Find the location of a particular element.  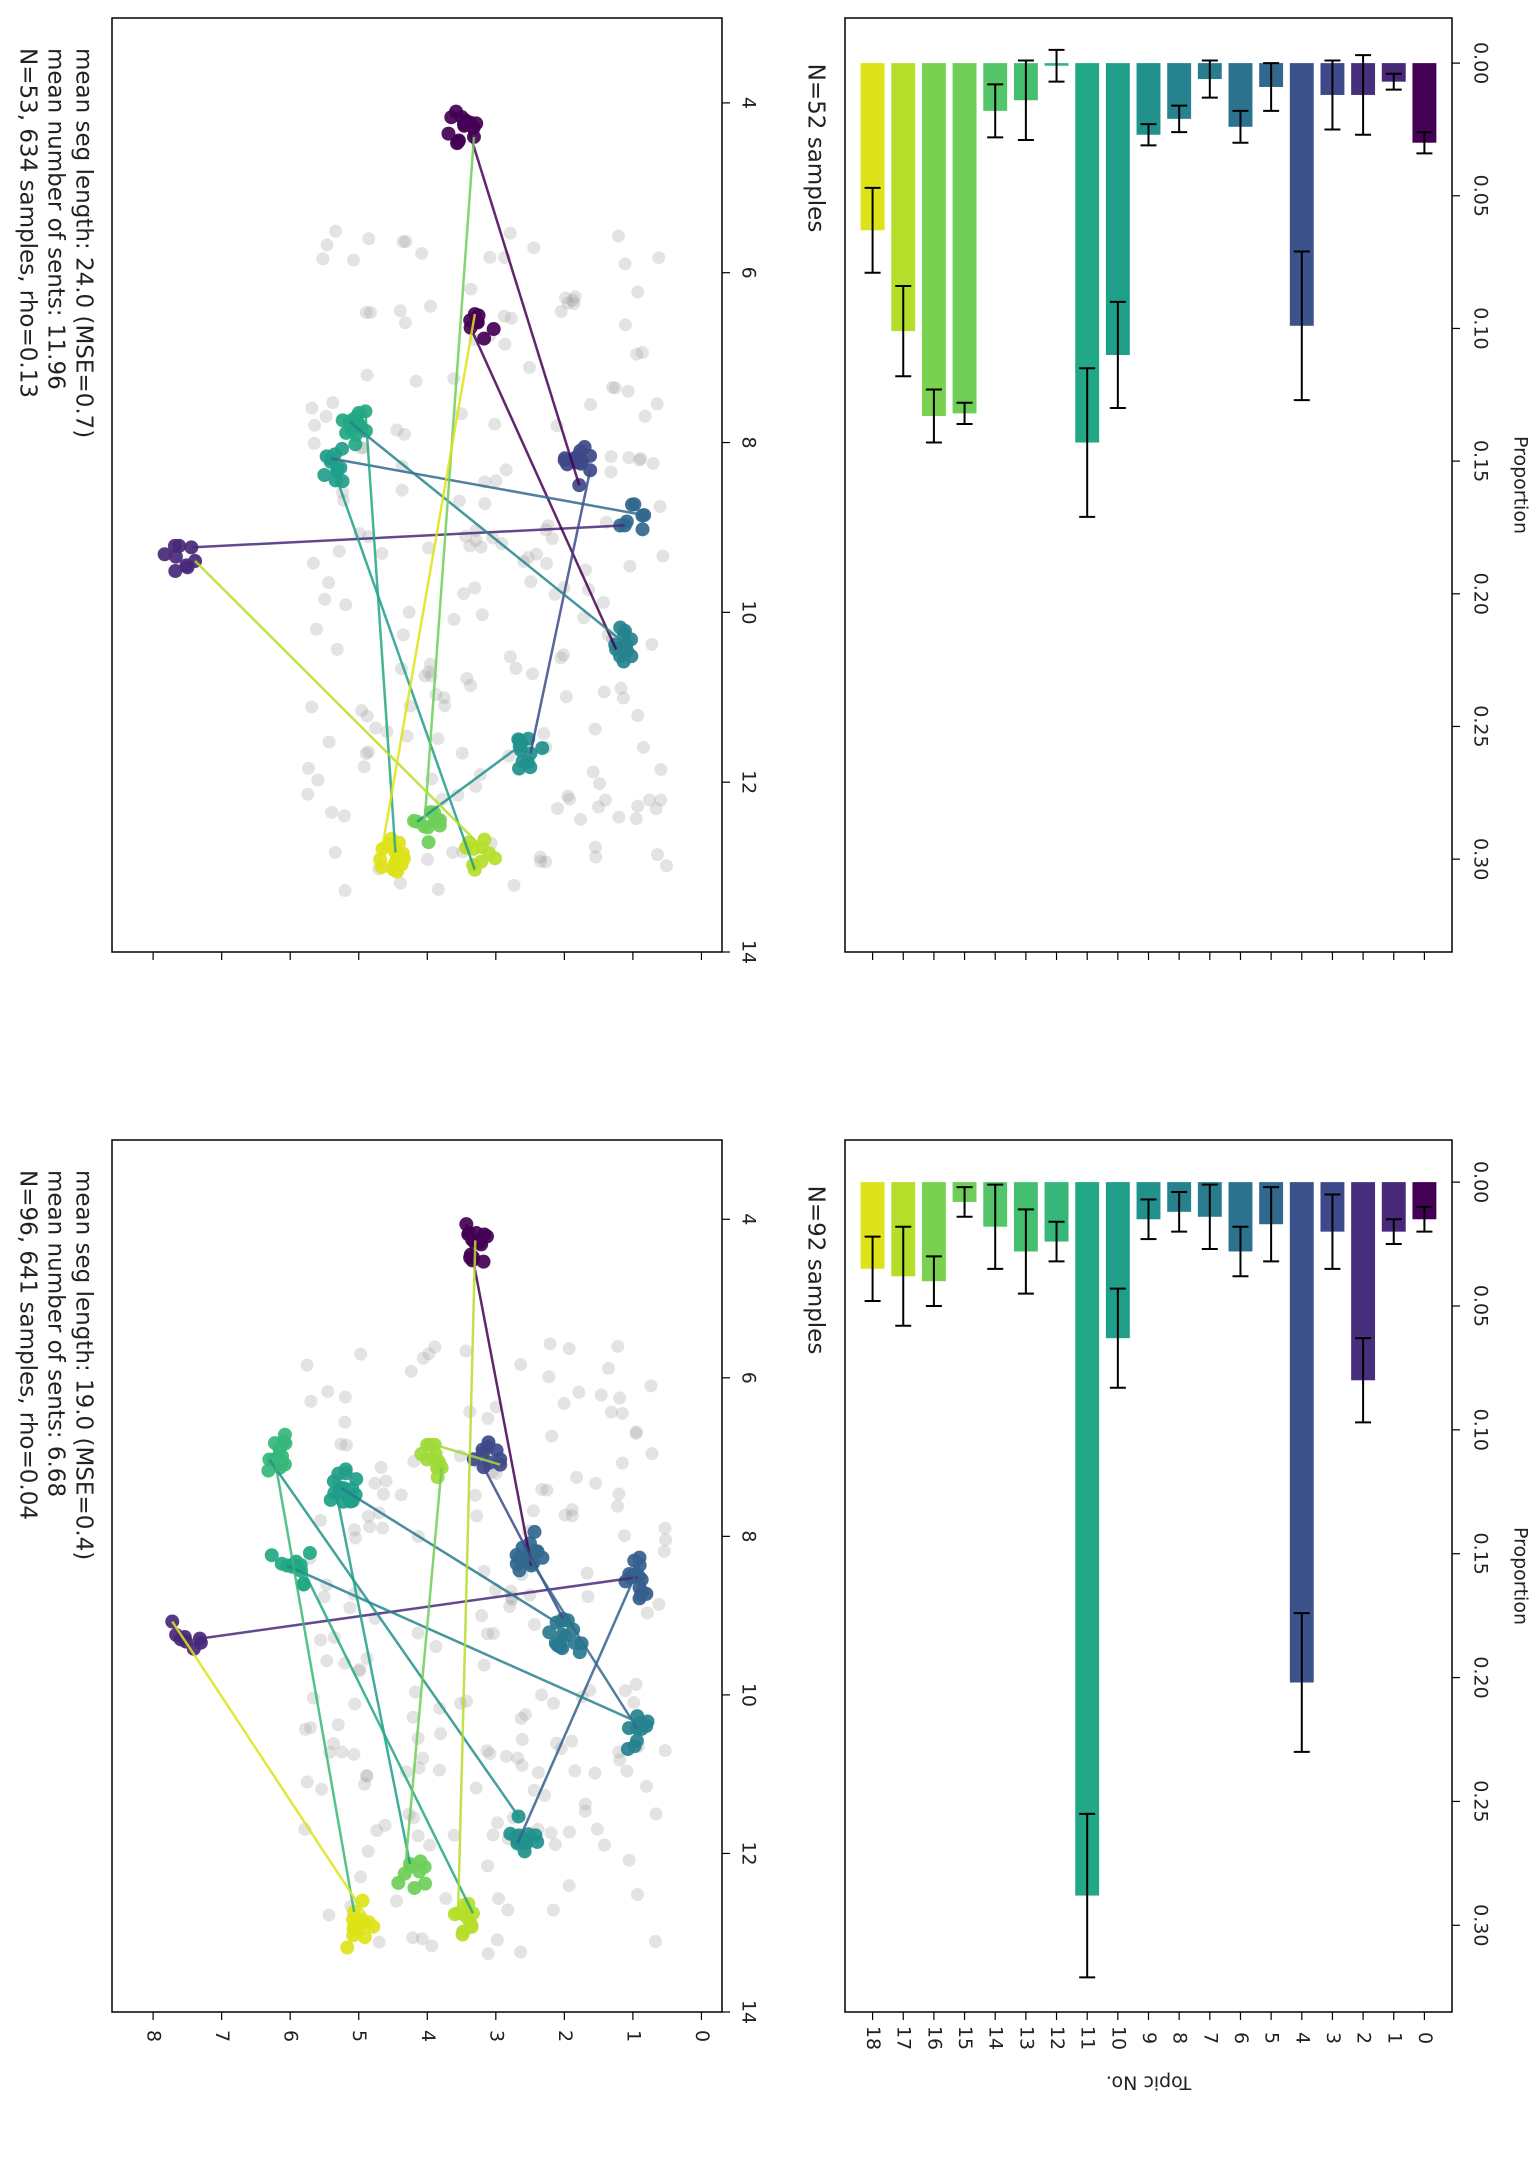

x-axis-label: Proportion is located at coordinates (1521, 1576).